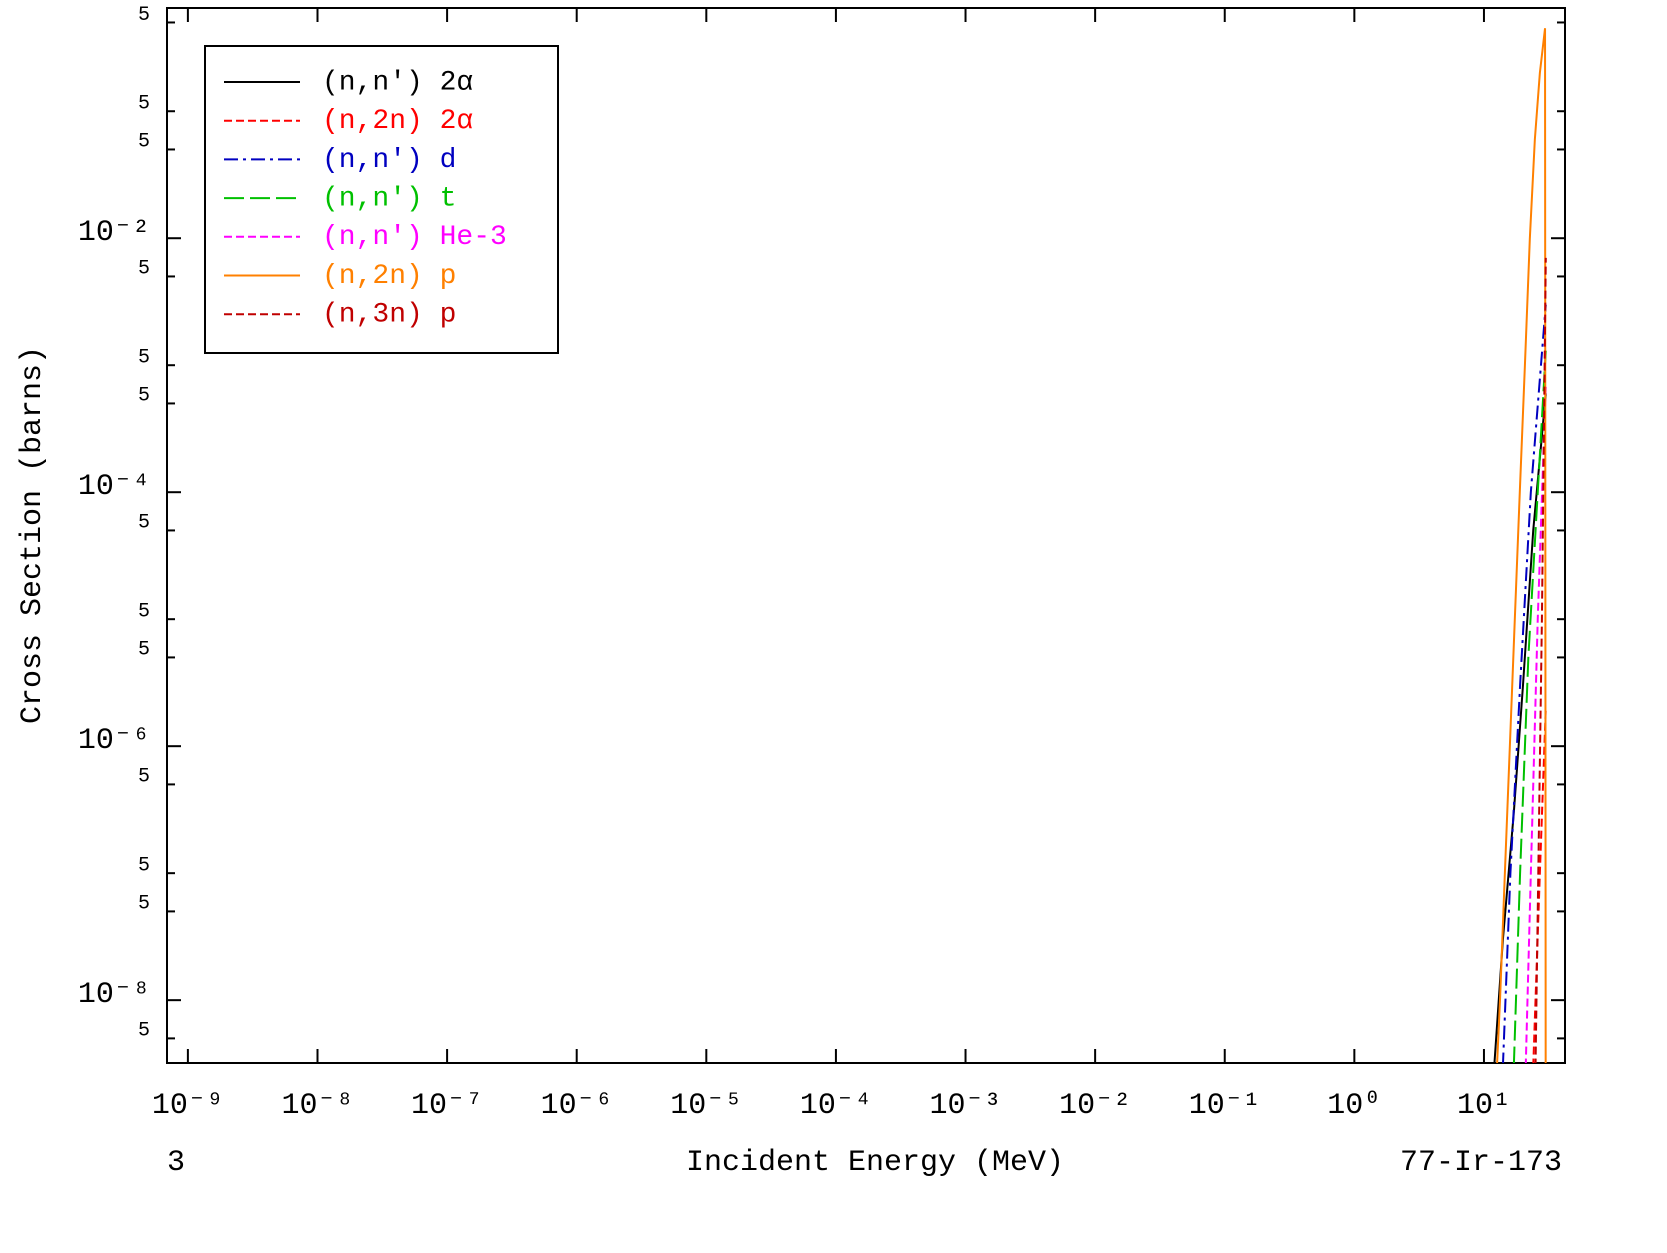  What do you see at coordinates (1225, 1106) in the screenshot?
I see `x-tick-label: 10⁻¹` at bounding box center [1225, 1106].